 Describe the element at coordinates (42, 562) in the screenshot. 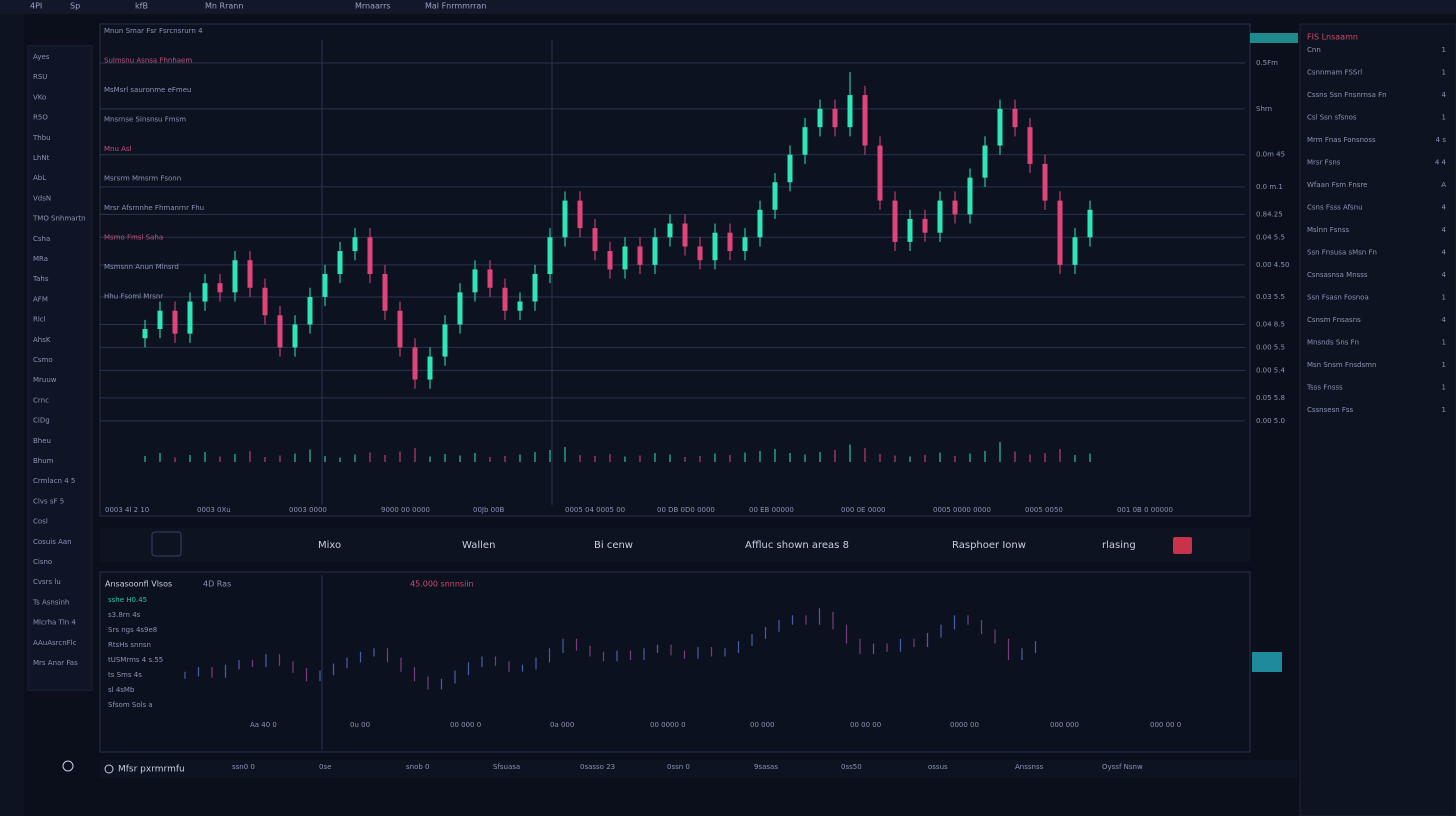

I see `watchlist-item: Cisno` at that location.